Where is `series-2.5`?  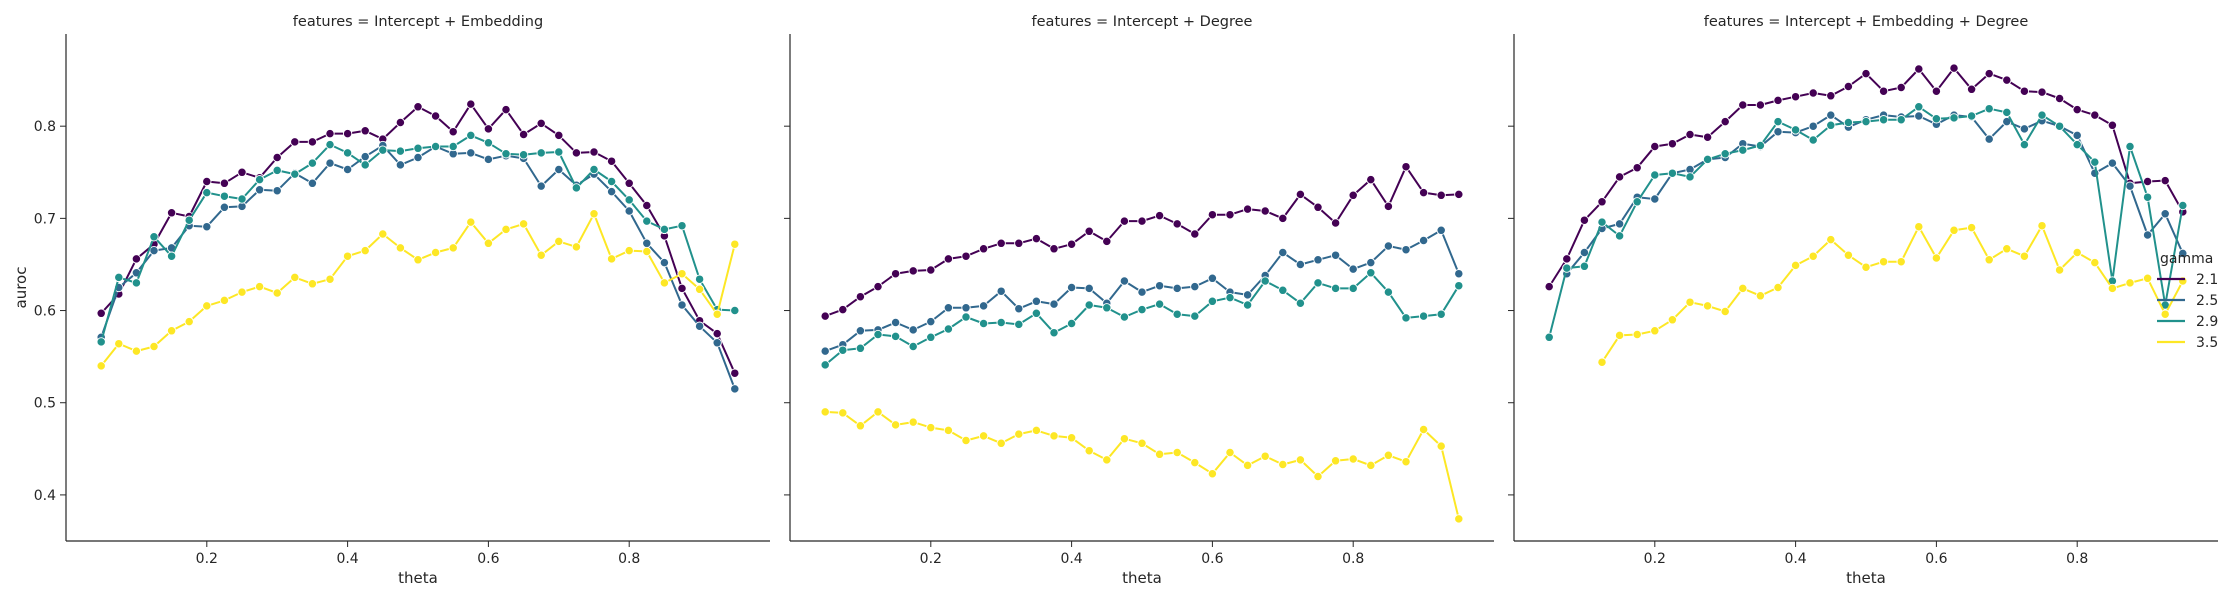 series-2.5 is located at coordinates (418, 267).